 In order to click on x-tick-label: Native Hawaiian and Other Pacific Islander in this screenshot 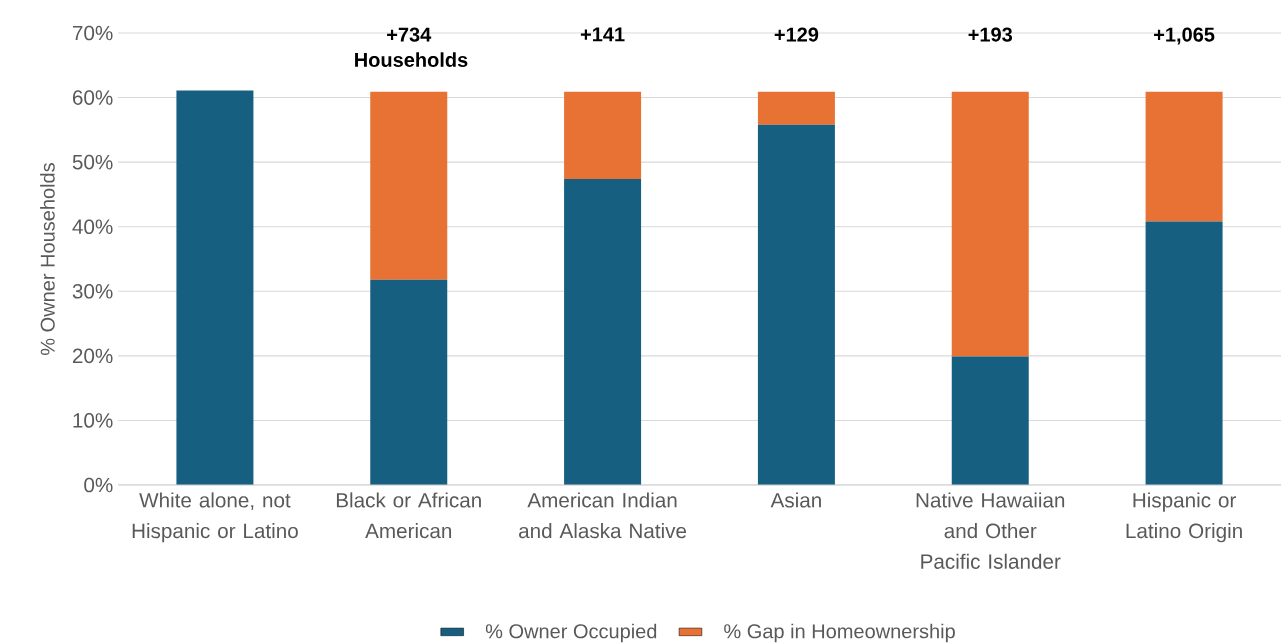, I will do `click(990, 530)`.